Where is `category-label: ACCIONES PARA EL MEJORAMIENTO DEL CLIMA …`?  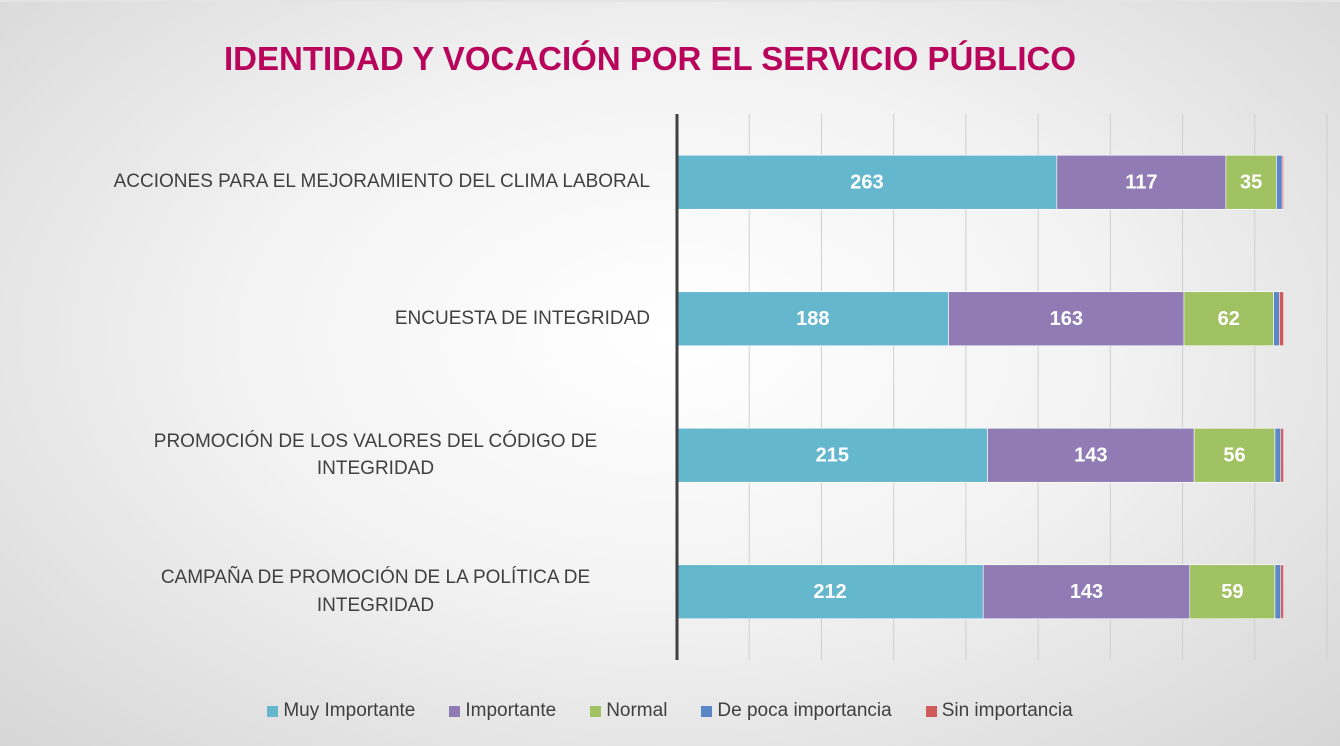
category-label: ACCIONES PARA EL MEJORAMIENTO DEL CLIMA … is located at coordinates (330, 182).